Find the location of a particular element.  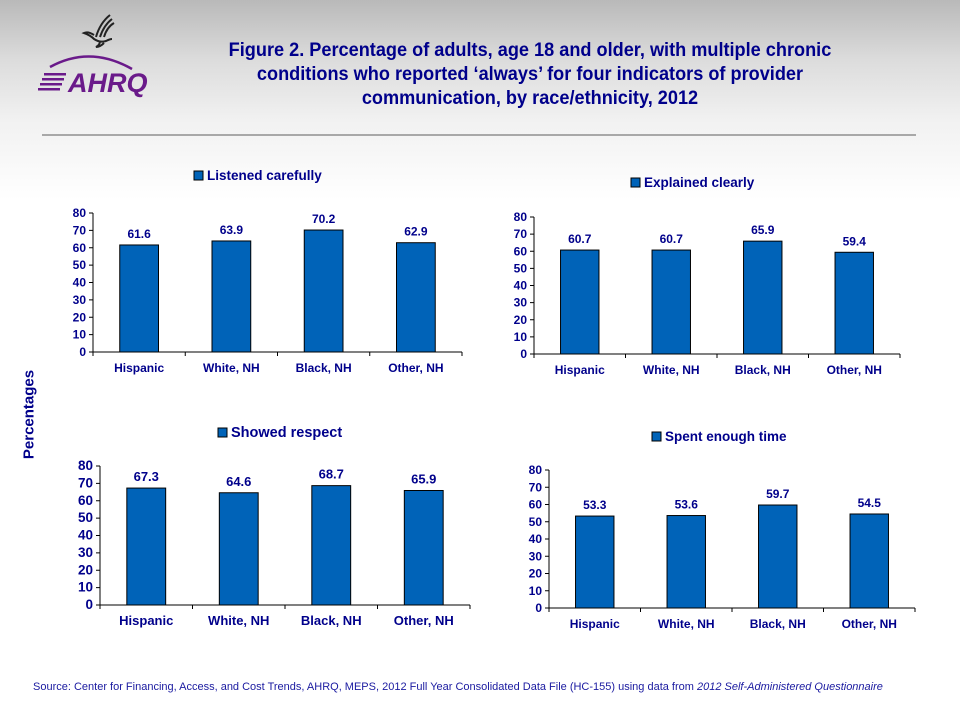

legend-label: Showed respect is located at coordinates (286, 433).